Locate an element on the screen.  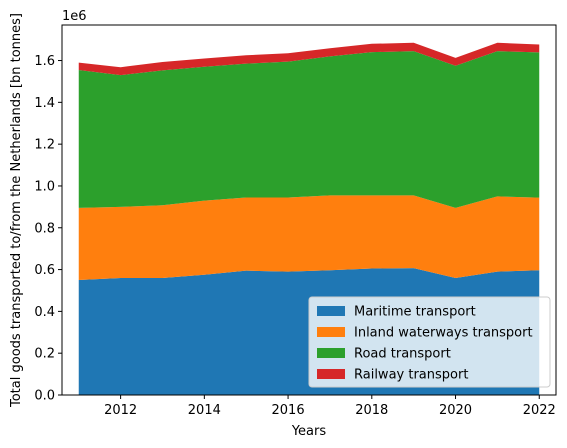
y-tick-label: 0.0 is located at coordinates (44, 396).